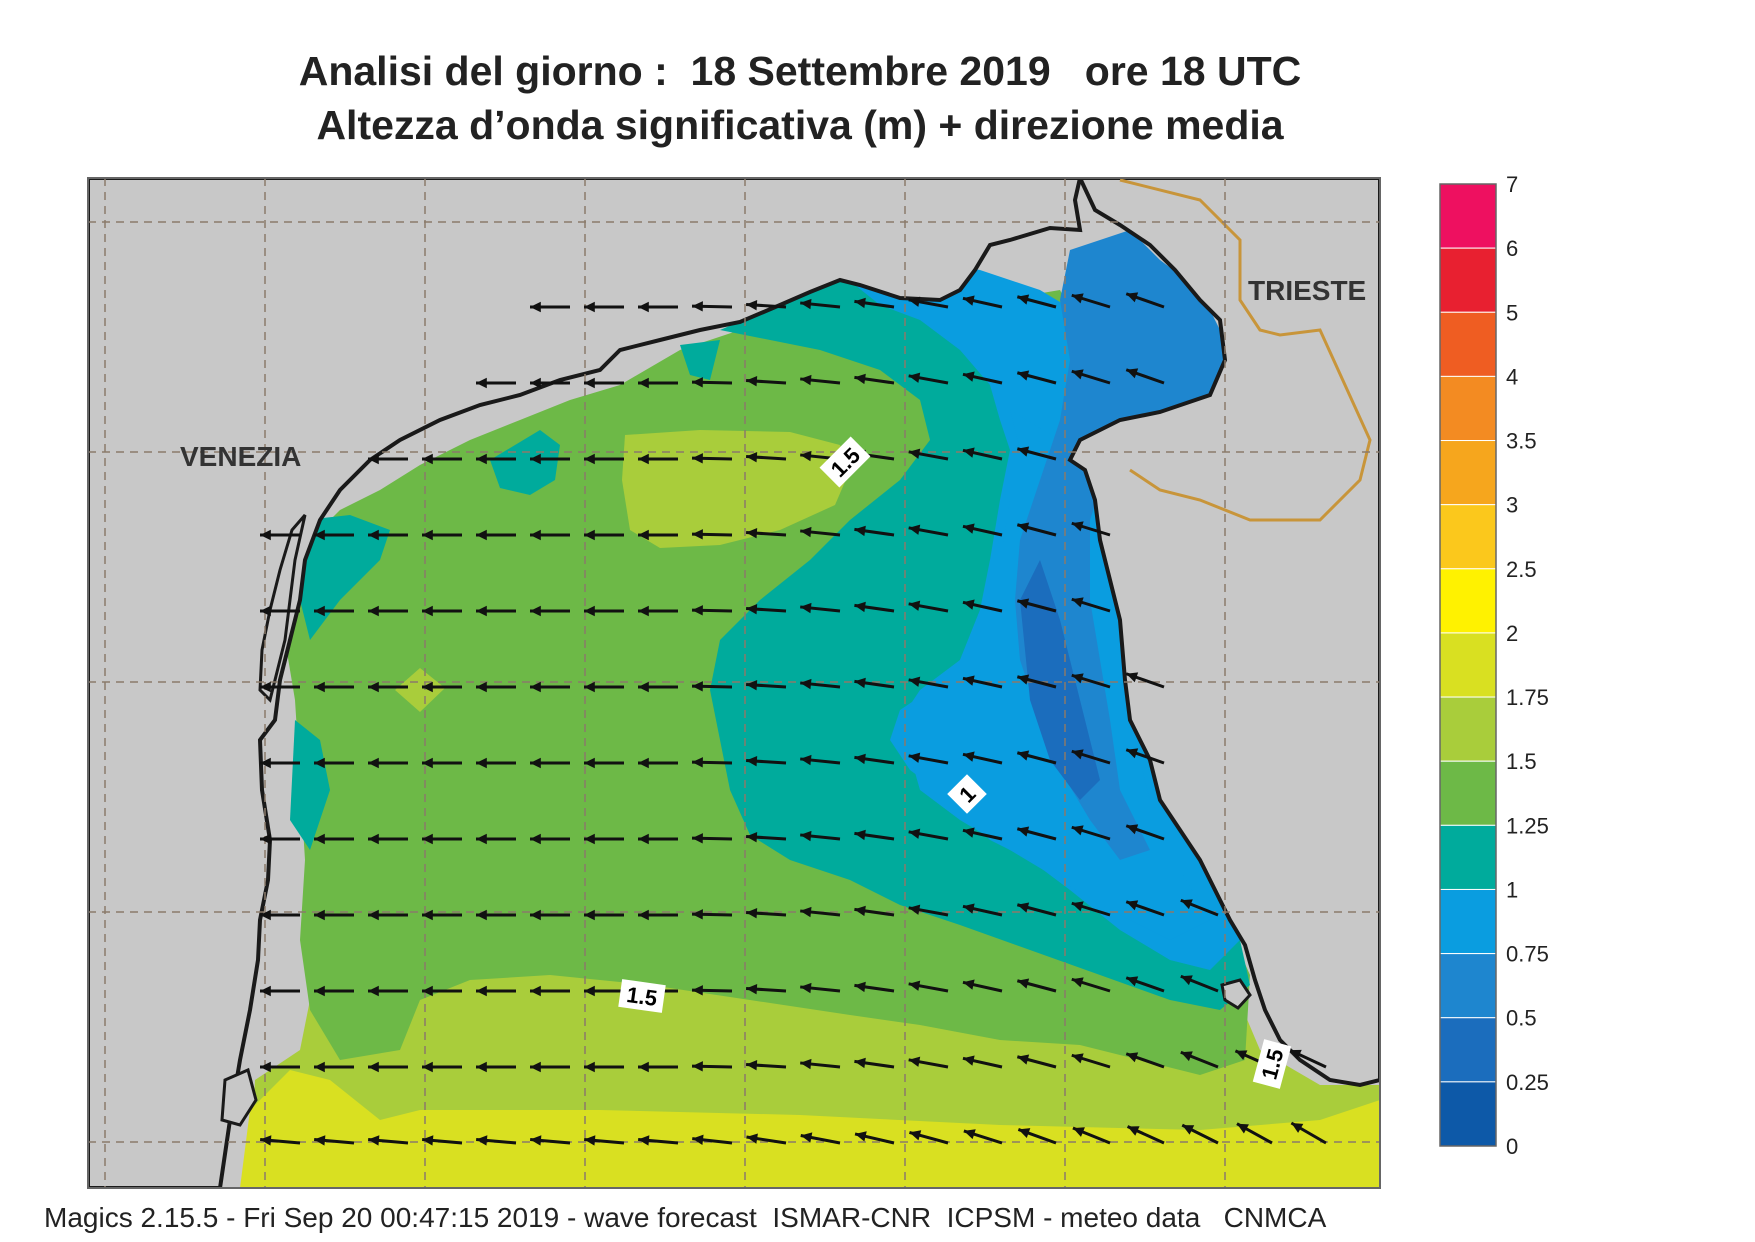 The width and height of the screenshot is (1755, 1242). What do you see at coordinates (282, 608) in the screenshot?
I see `land-lagoon` at bounding box center [282, 608].